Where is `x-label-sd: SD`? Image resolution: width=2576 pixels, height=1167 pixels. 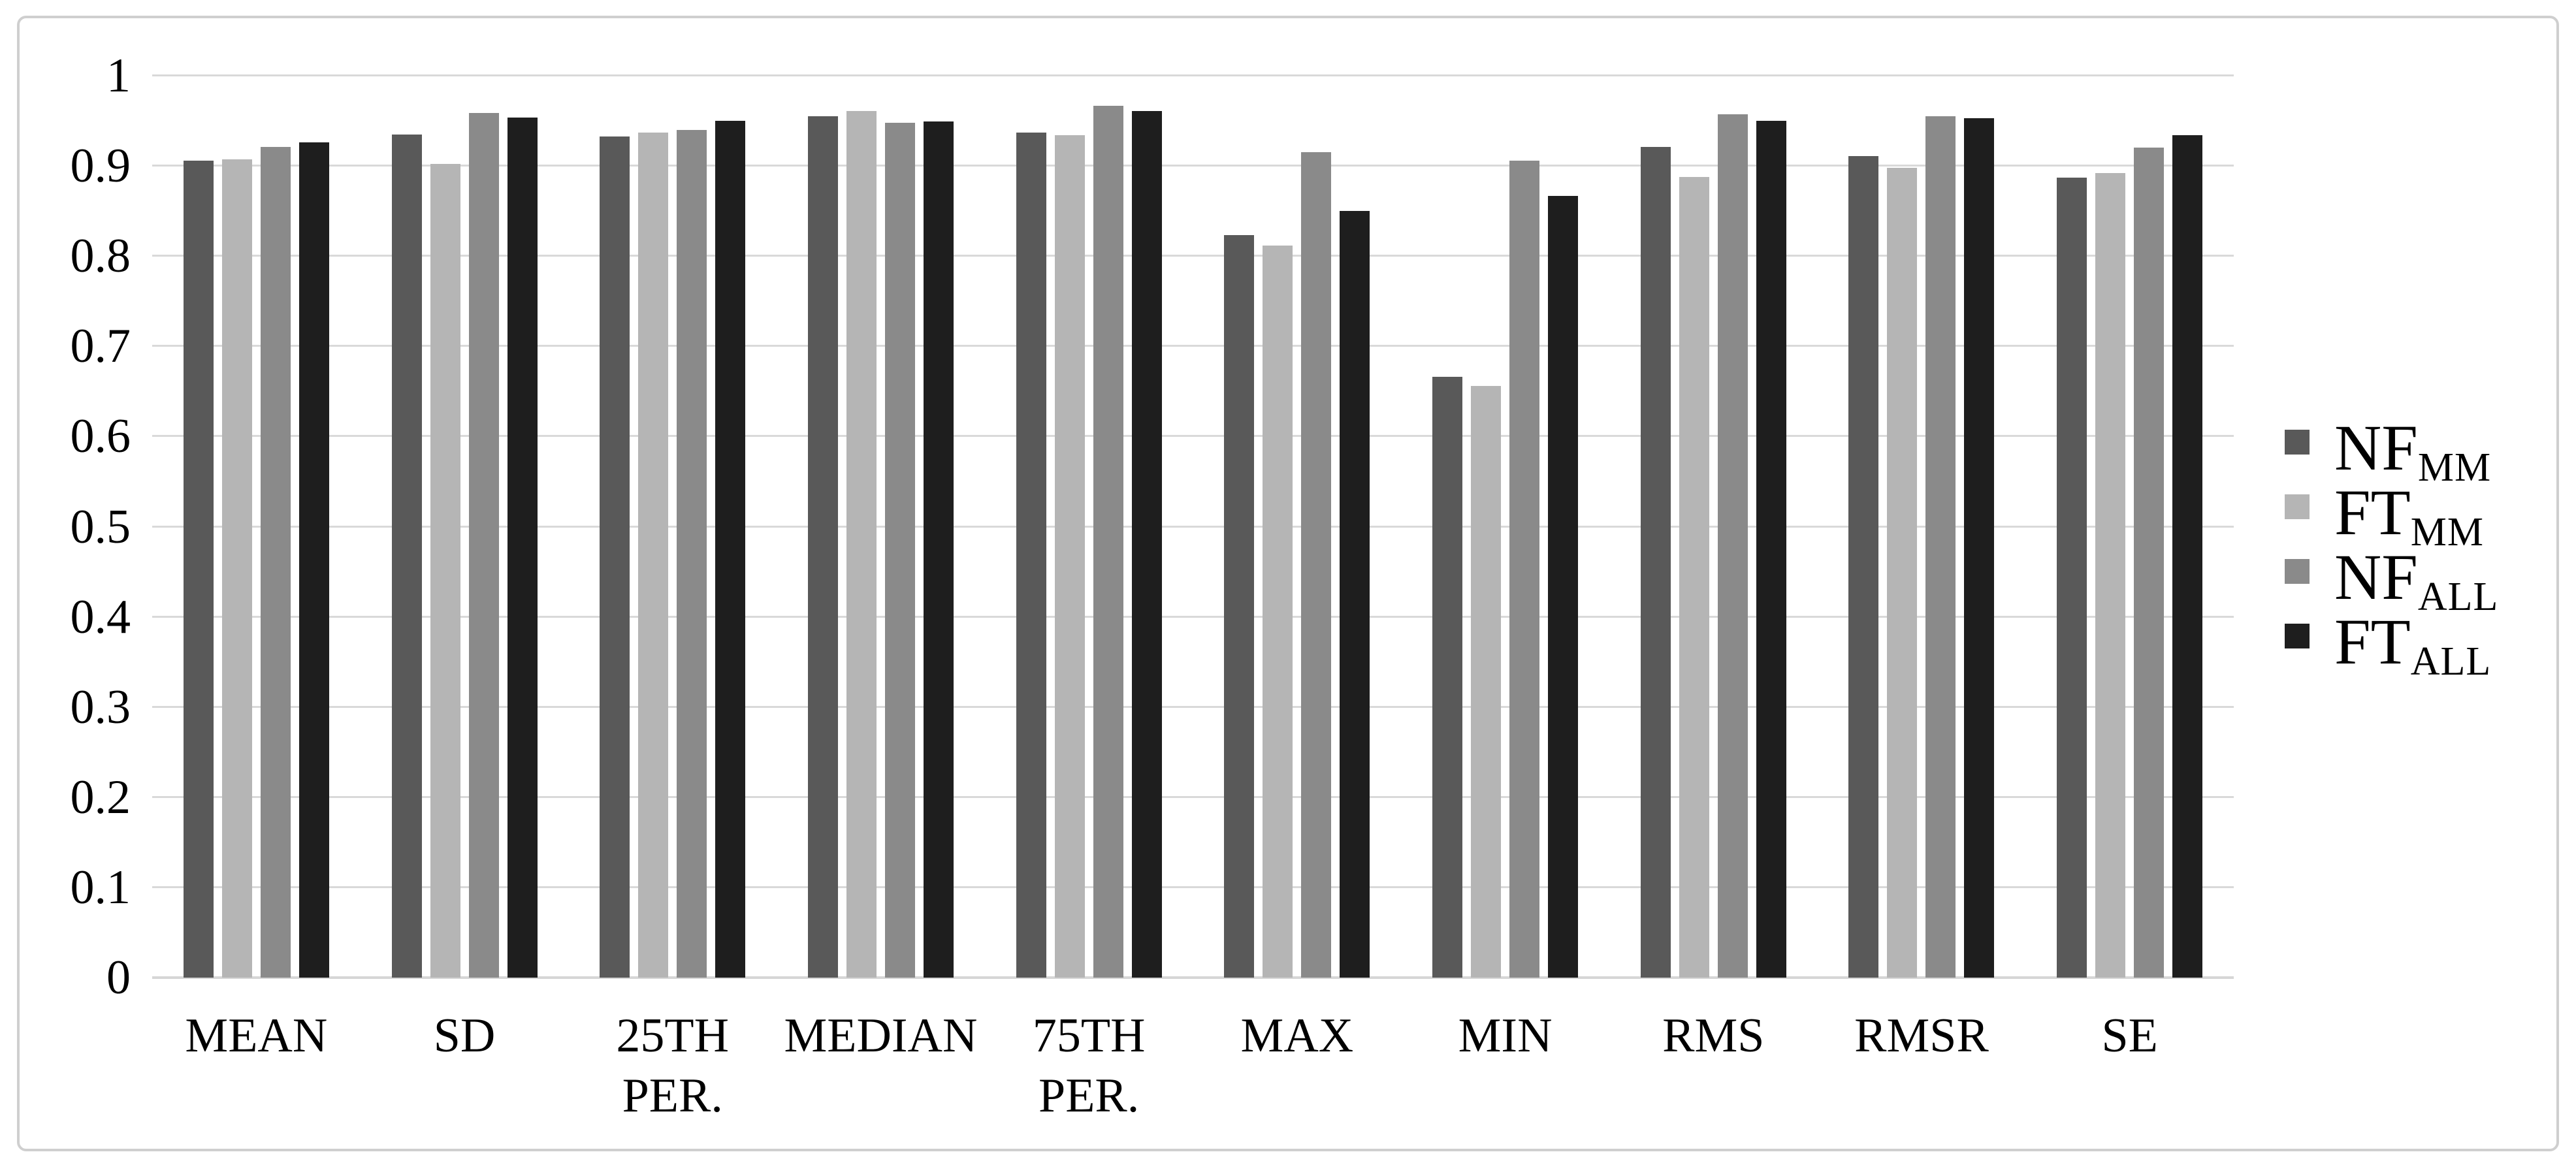
x-label-sd: SD is located at coordinates (464, 1036).